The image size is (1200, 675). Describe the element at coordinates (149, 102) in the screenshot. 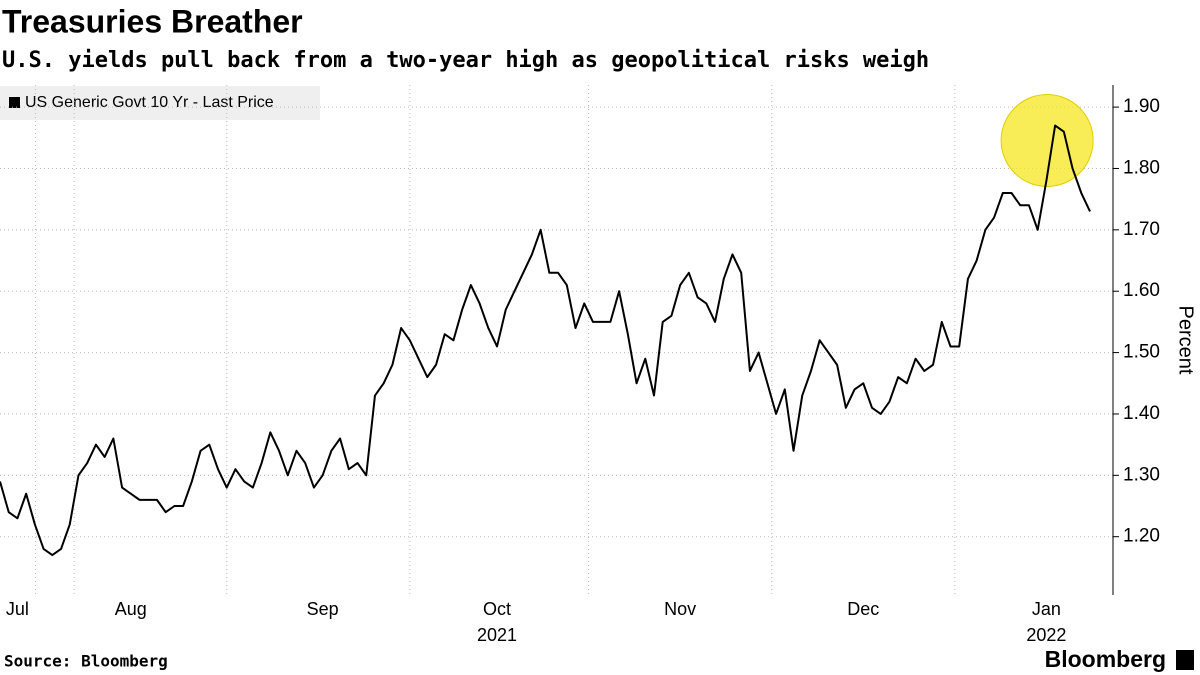

I see `legend-label: US Generic Govt 10 Yr - Last Price` at that location.